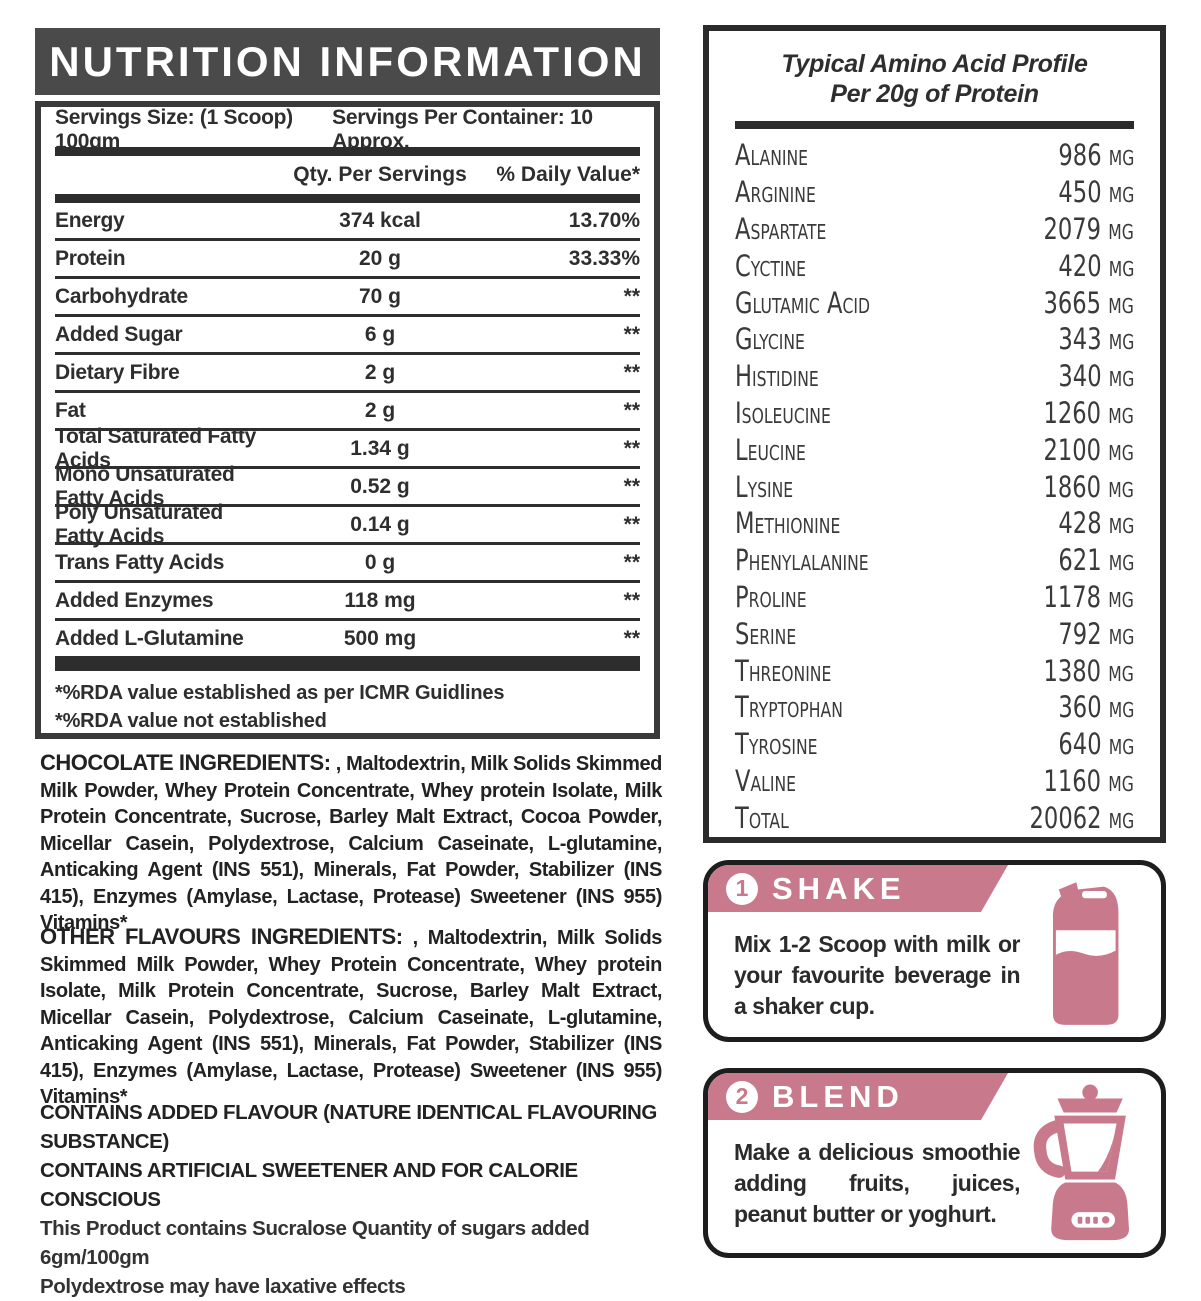 This screenshot has width=1201, height=1301. What do you see at coordinates (347, 222) in the screenshot?
I see `table-row: Energy 374 kcal 13.70%` at bounding box center [347, 222].